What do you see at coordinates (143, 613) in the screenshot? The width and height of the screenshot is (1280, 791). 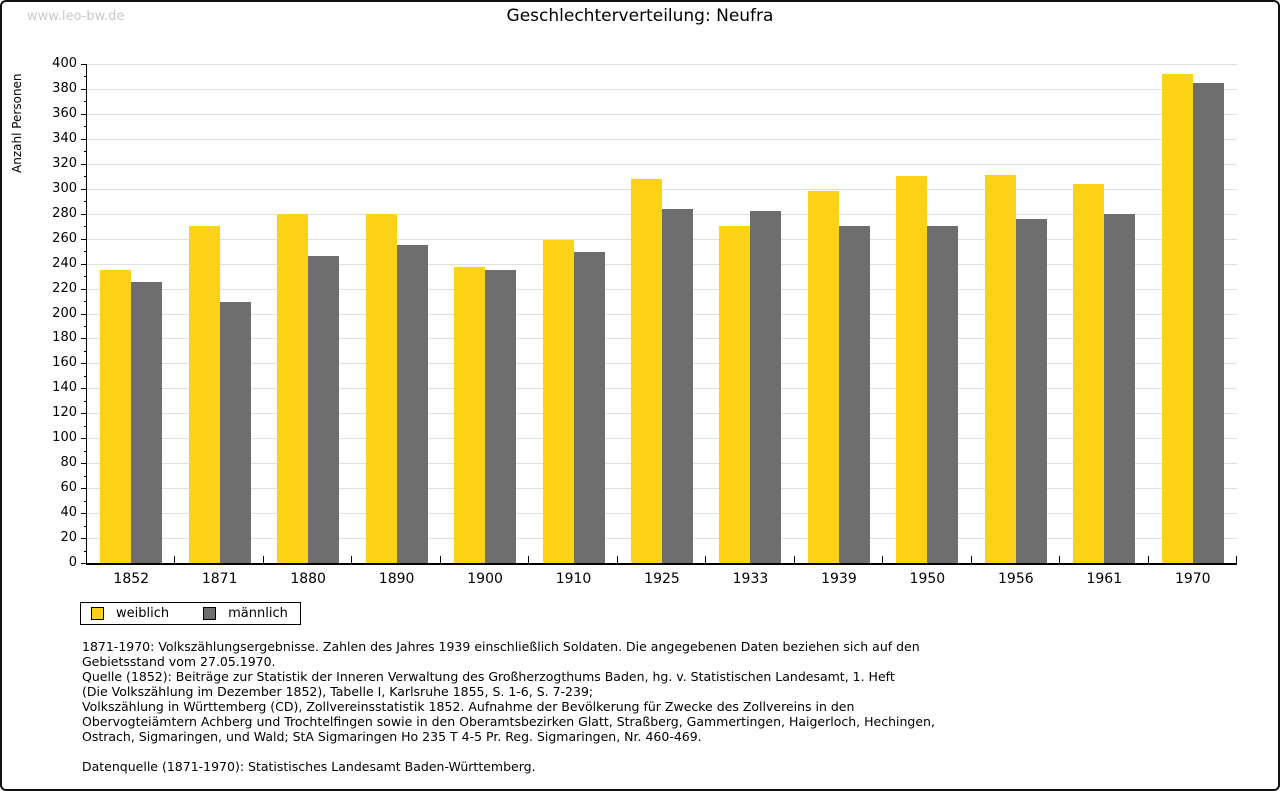 I see `legend-label-weiblich: weiblich` at bounding box center [143, 613].